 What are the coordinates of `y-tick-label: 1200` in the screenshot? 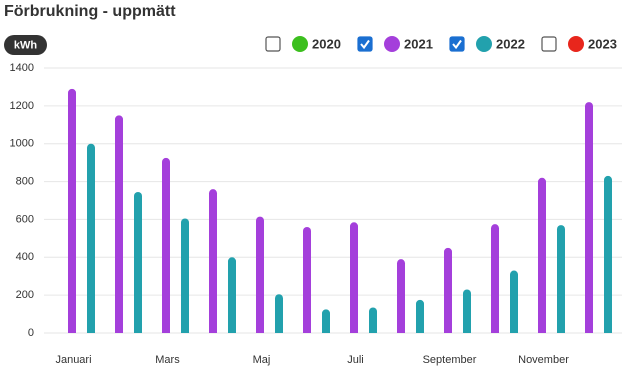 It's located at (22, 106).